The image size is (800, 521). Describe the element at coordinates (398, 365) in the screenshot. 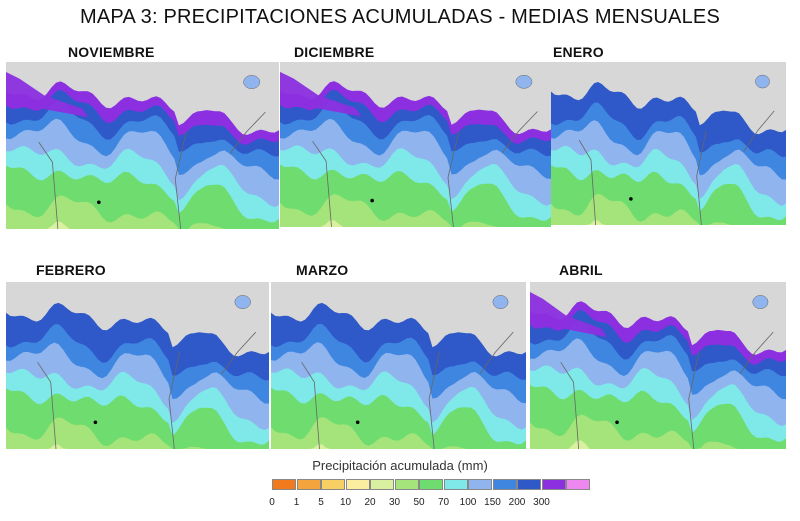

I see `map-marzo` at that location.